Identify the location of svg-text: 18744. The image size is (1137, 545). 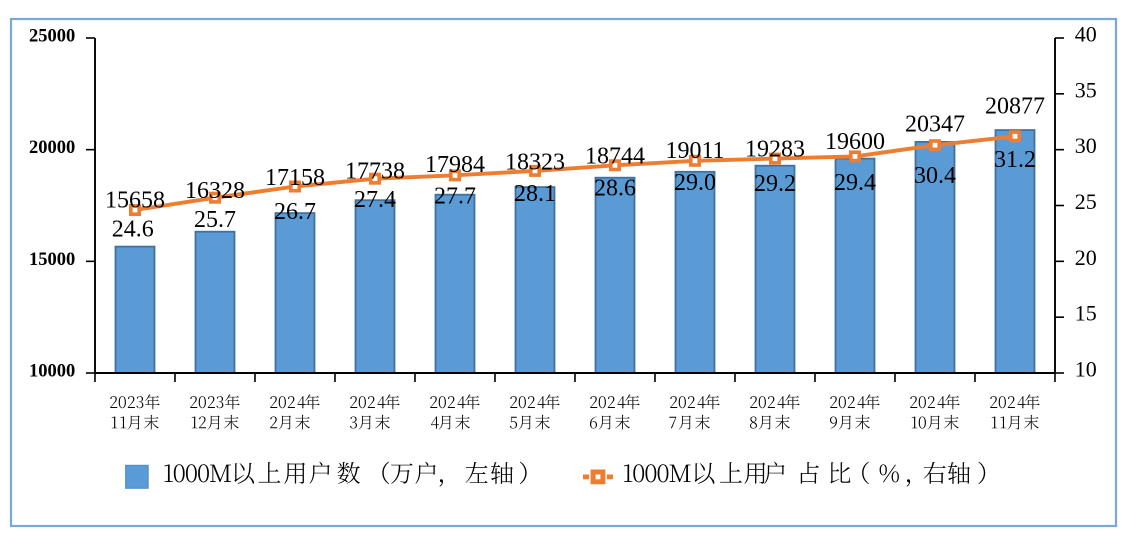
(615, 157).